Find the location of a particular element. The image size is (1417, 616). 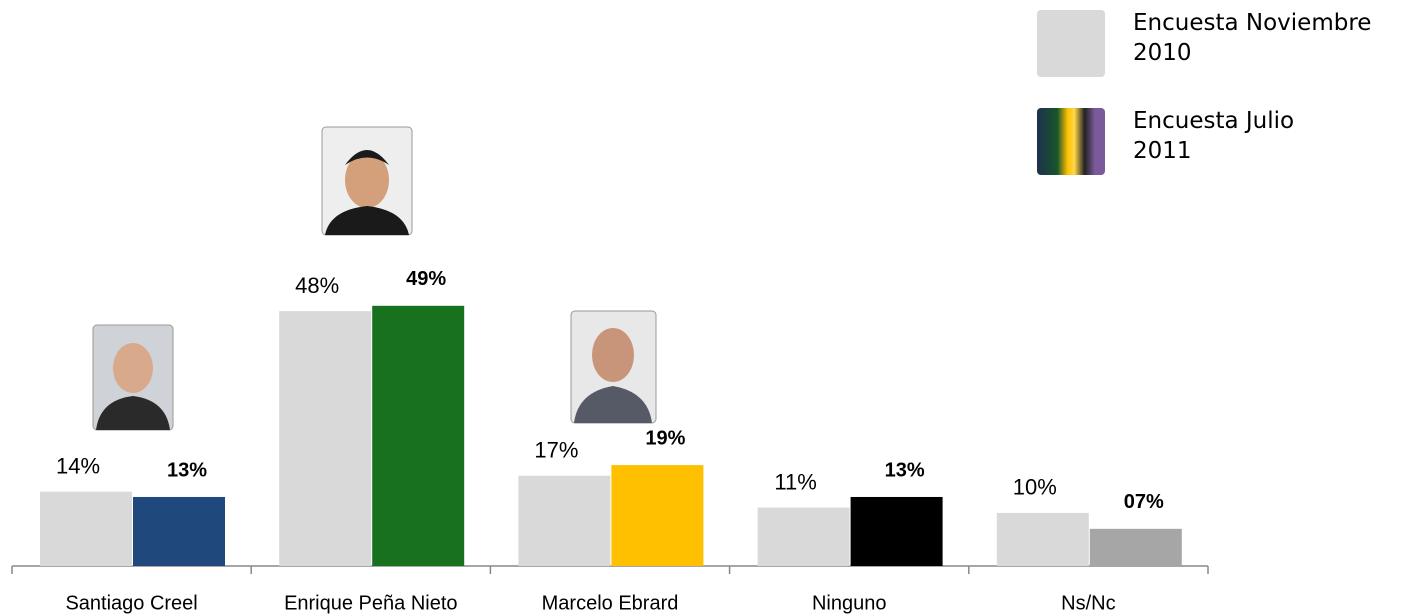

value-label: 14% is located at coordinates (78, 465).